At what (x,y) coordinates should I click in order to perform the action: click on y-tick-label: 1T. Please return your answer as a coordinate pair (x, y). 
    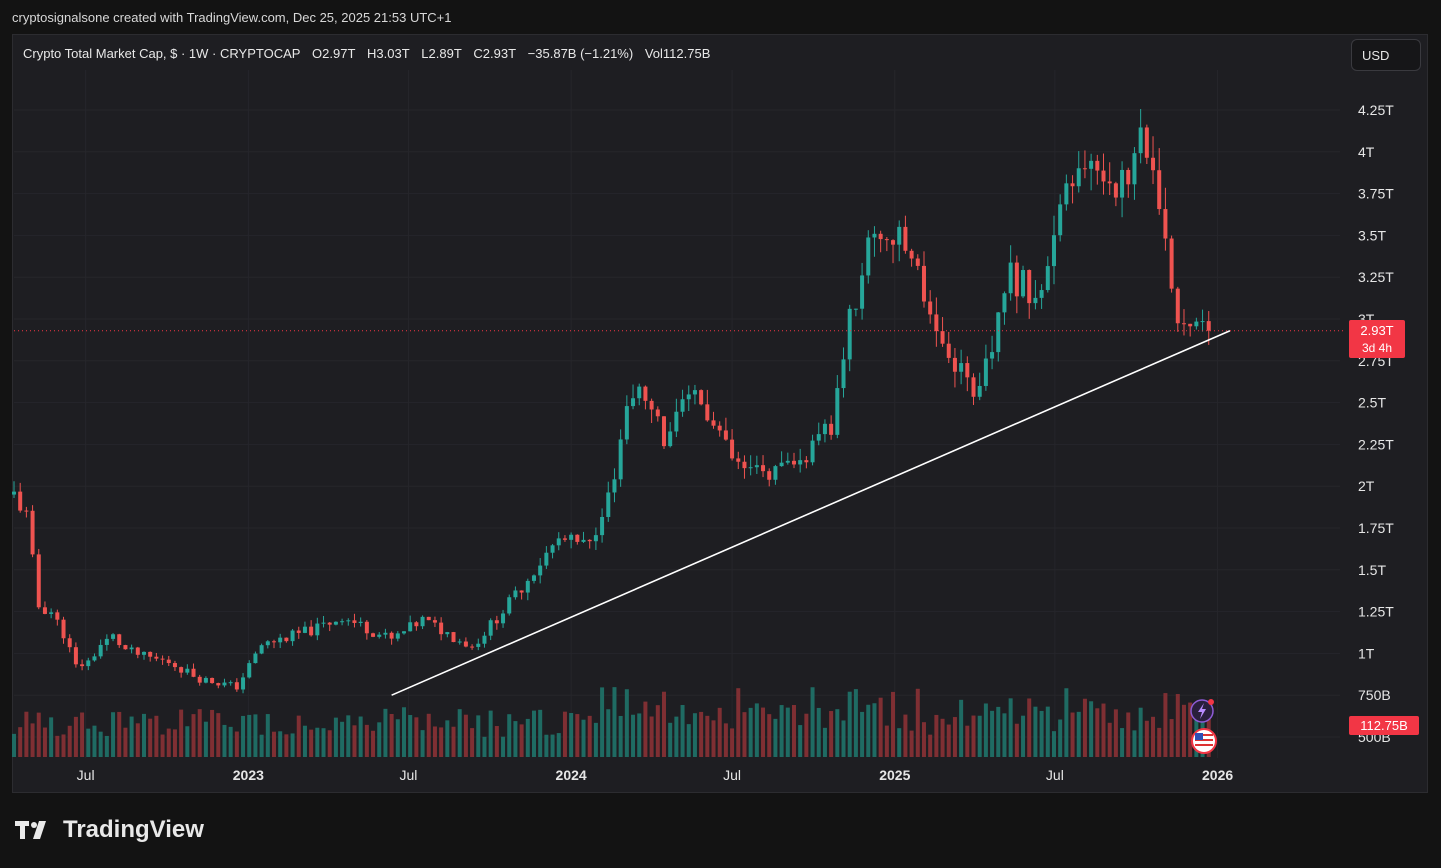
    Looking at the image, I should click on (1366, 653).